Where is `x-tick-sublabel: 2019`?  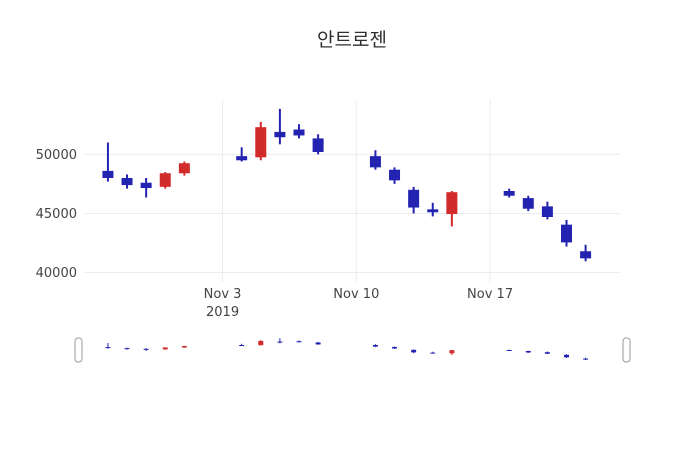 x-tick-sublabel: 2019 is located at coordinates (222, 312).